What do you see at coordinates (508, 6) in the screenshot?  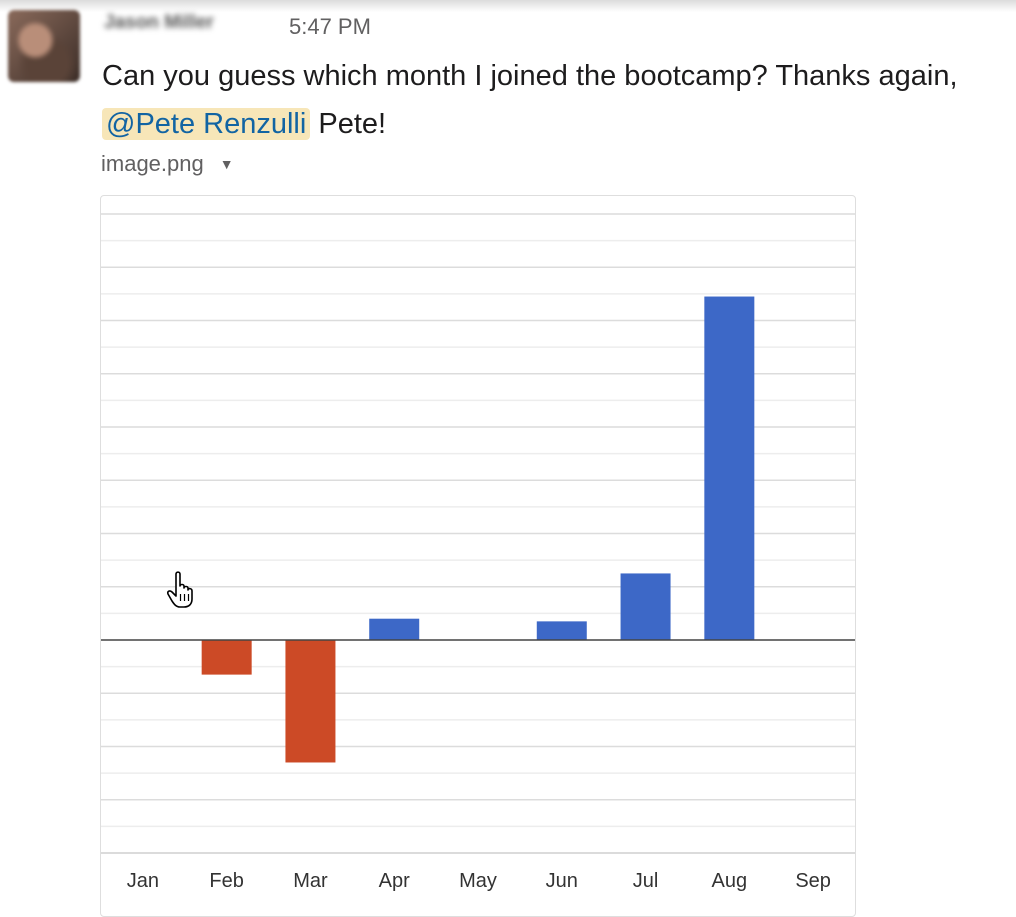 I see `top-shadow` at bounding box center [508, 6].